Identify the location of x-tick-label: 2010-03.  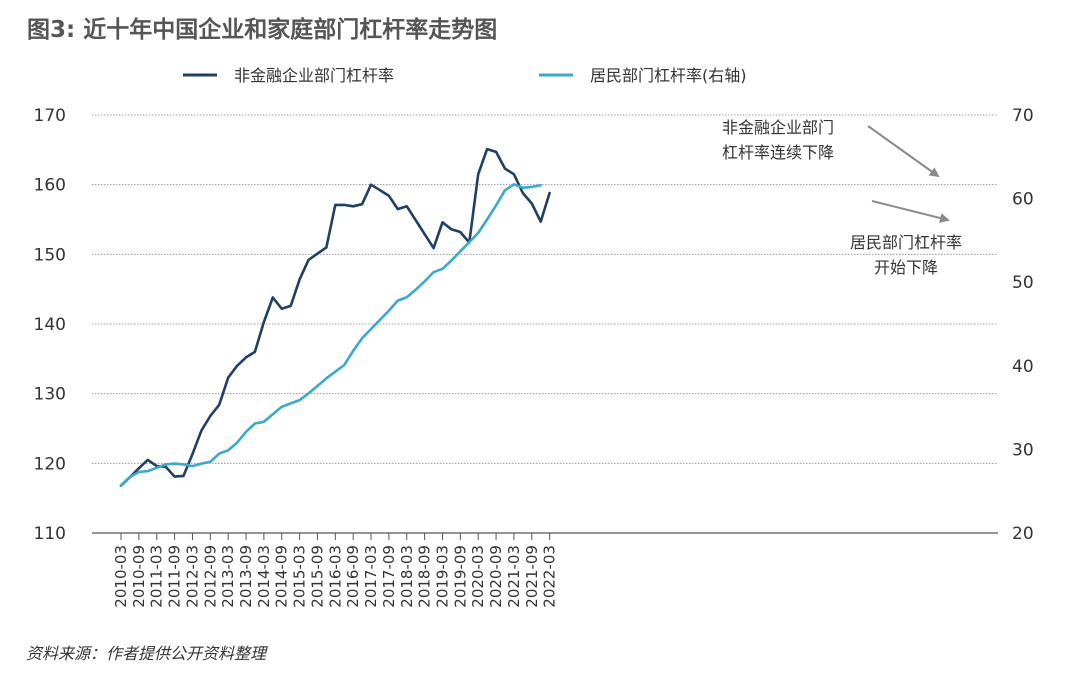
(121, 576).